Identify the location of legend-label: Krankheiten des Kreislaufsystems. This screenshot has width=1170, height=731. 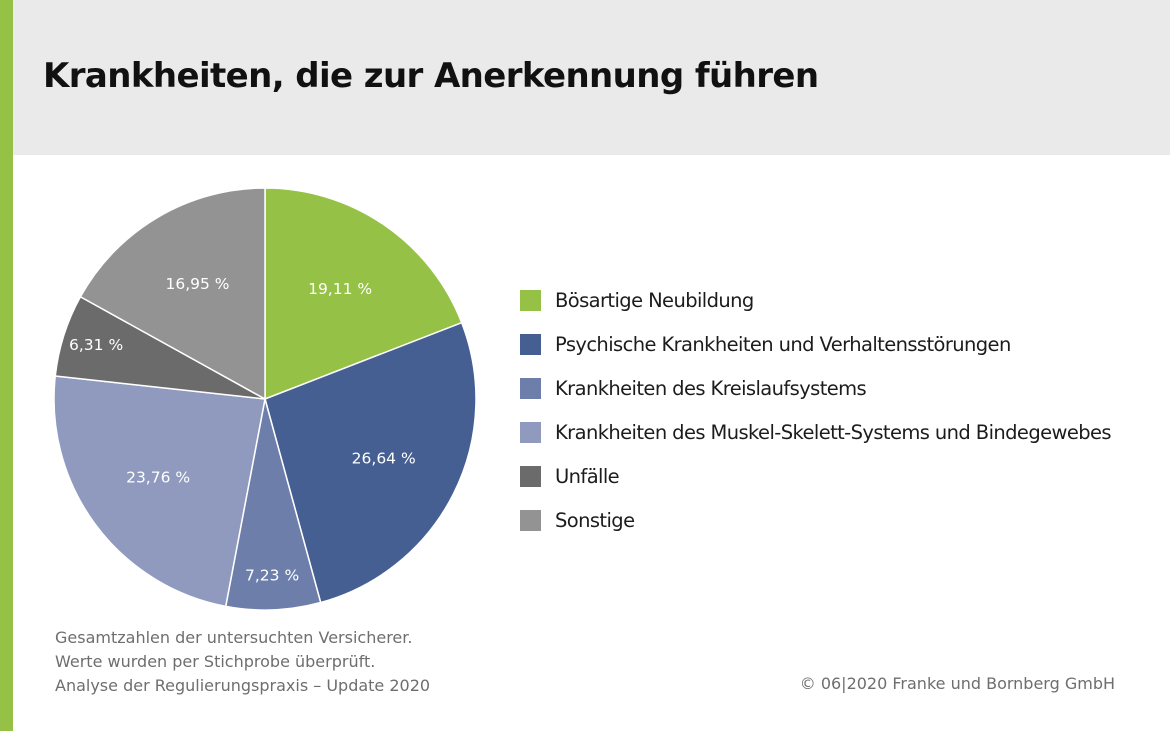
(711, 388).